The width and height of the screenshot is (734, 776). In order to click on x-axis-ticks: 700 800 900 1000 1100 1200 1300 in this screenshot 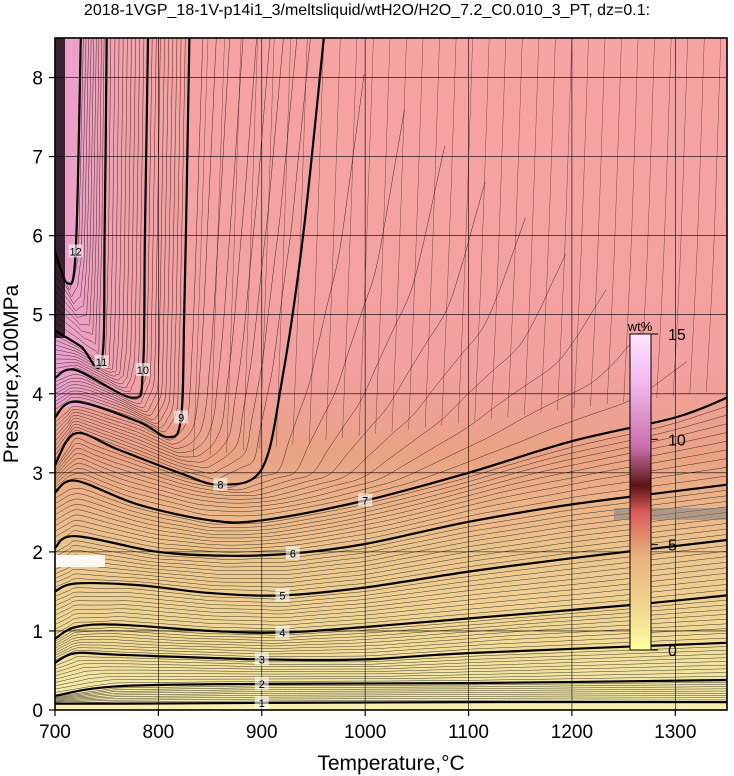, I will do `click(367, 726)`.